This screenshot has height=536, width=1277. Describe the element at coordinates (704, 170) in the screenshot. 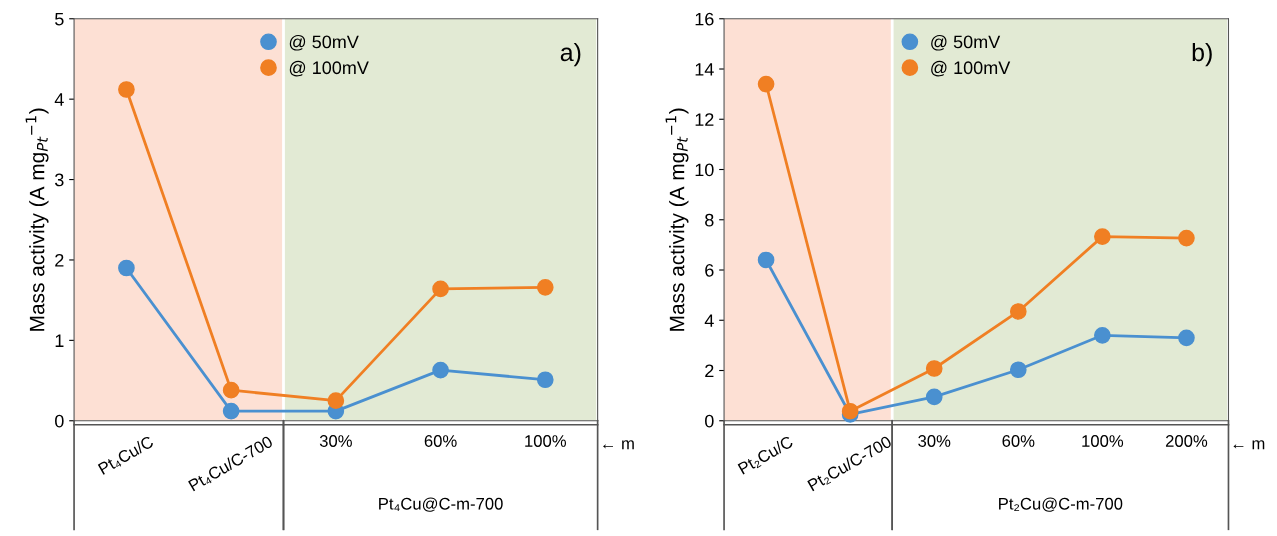

I see `y-tick-label: 10` at that location.